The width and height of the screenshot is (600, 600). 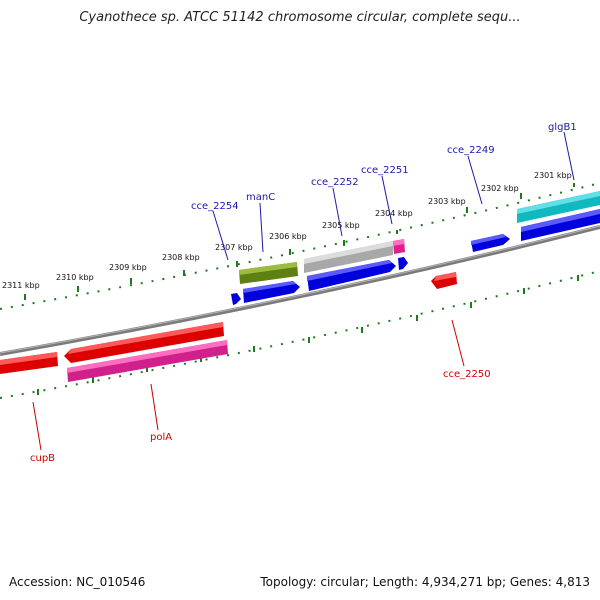 What do you see at coordinates (341, 225) in the screenshot?
I see `tick-label: 2305 kbp` at bounding box center [341, 225].